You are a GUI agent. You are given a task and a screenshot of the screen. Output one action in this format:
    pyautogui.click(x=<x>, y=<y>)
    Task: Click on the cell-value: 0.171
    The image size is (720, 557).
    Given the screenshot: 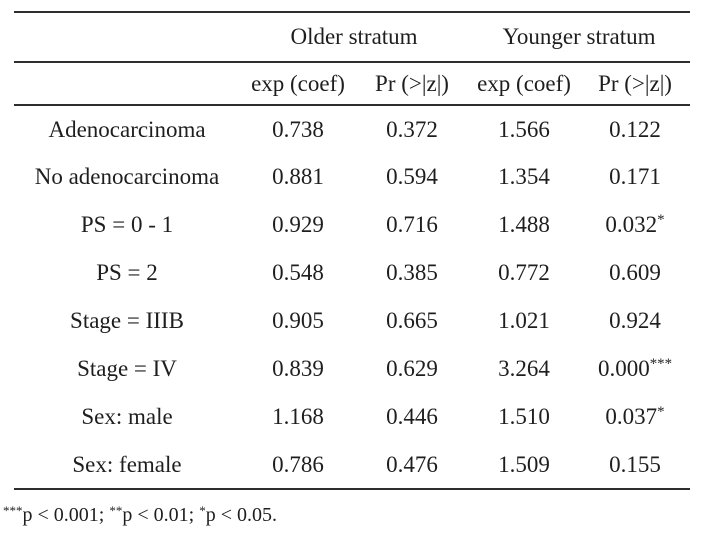 What is the action you would take?
    pyautogui.click(x=635, y=176)
    